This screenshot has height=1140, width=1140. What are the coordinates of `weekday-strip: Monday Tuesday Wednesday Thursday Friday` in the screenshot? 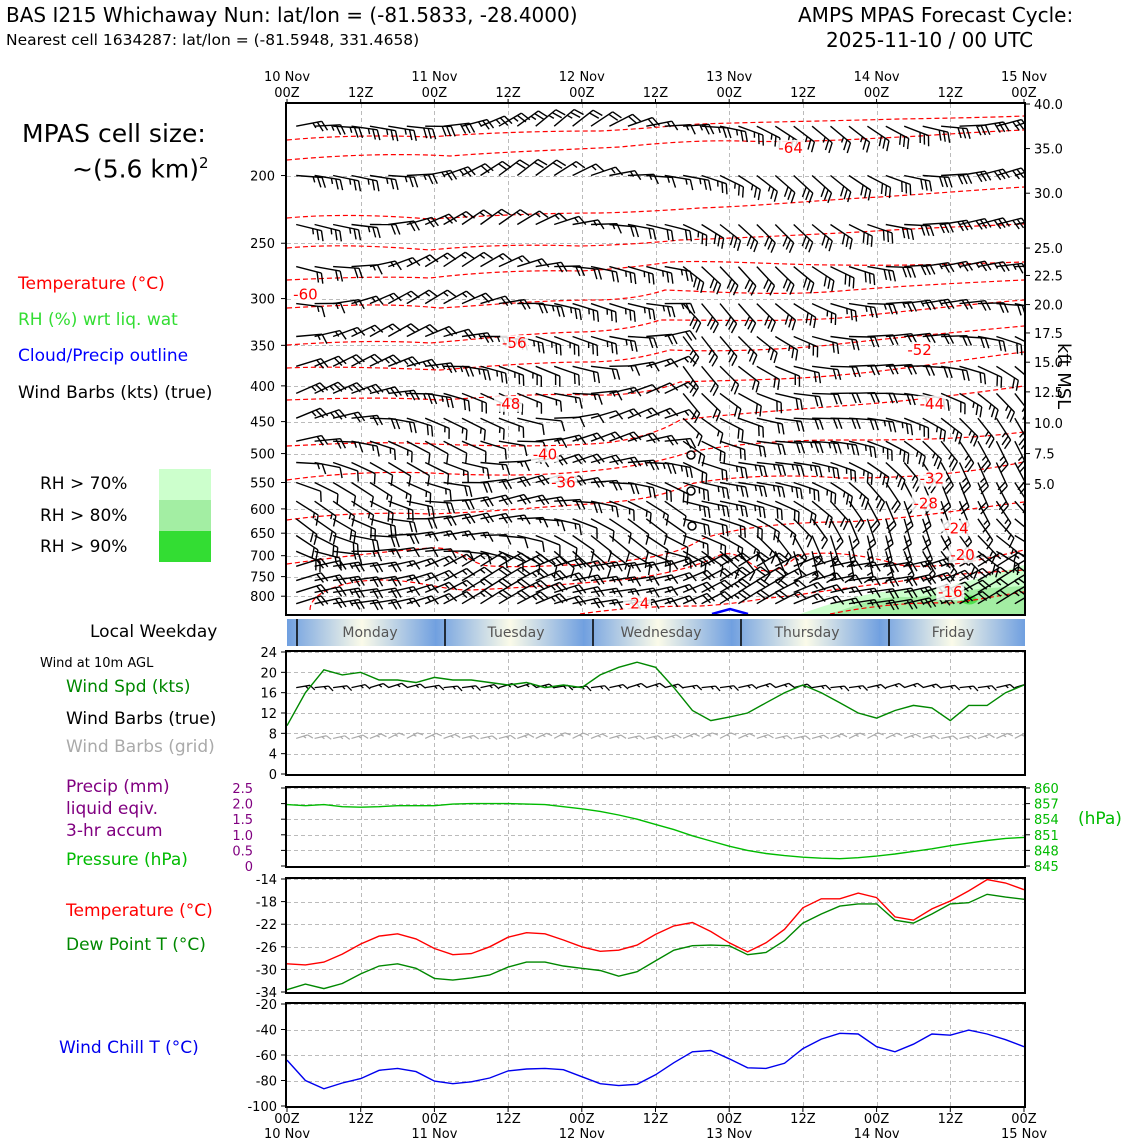 It's located at (656, 632).